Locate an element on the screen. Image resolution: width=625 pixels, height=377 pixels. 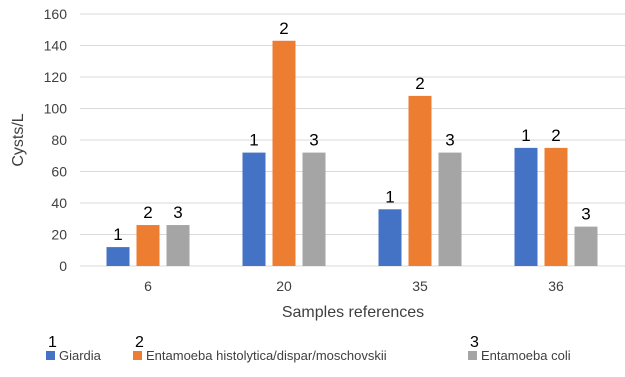
legend-label: Giardia is located at coordinates (80, 355).